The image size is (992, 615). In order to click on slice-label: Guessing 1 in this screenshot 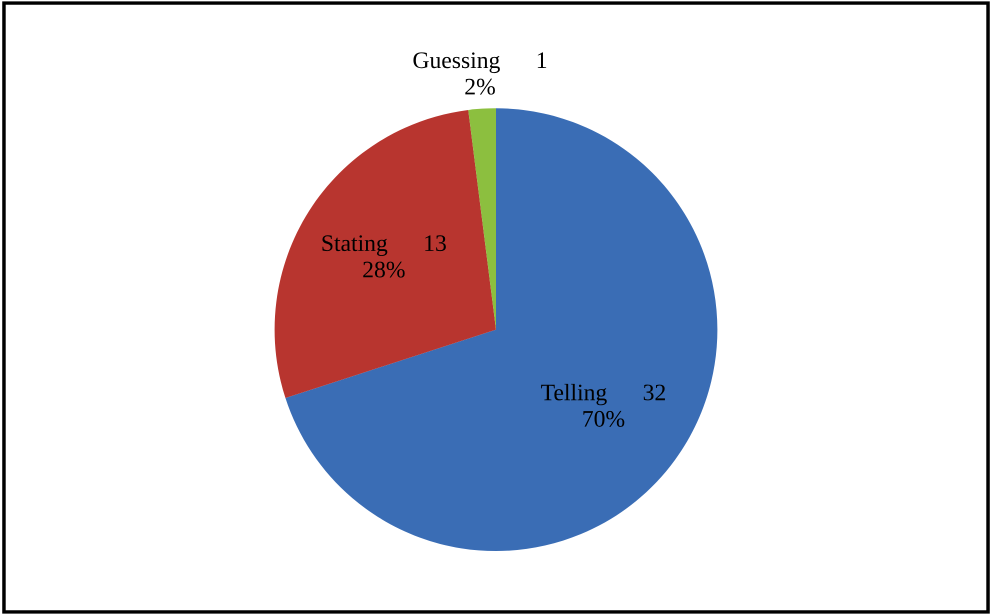, I will do `click(479, 63)`.